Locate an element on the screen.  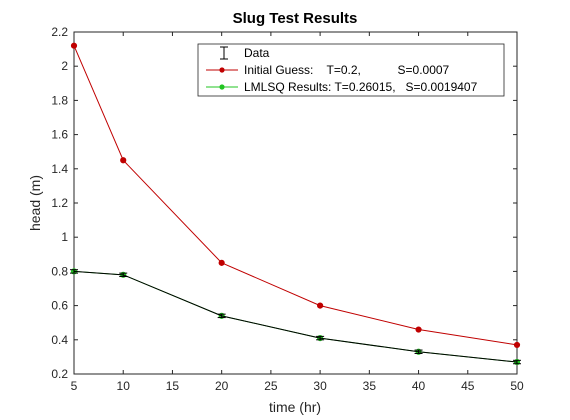
chart-title: Slug Test Results is located at coordinates (295, 18).